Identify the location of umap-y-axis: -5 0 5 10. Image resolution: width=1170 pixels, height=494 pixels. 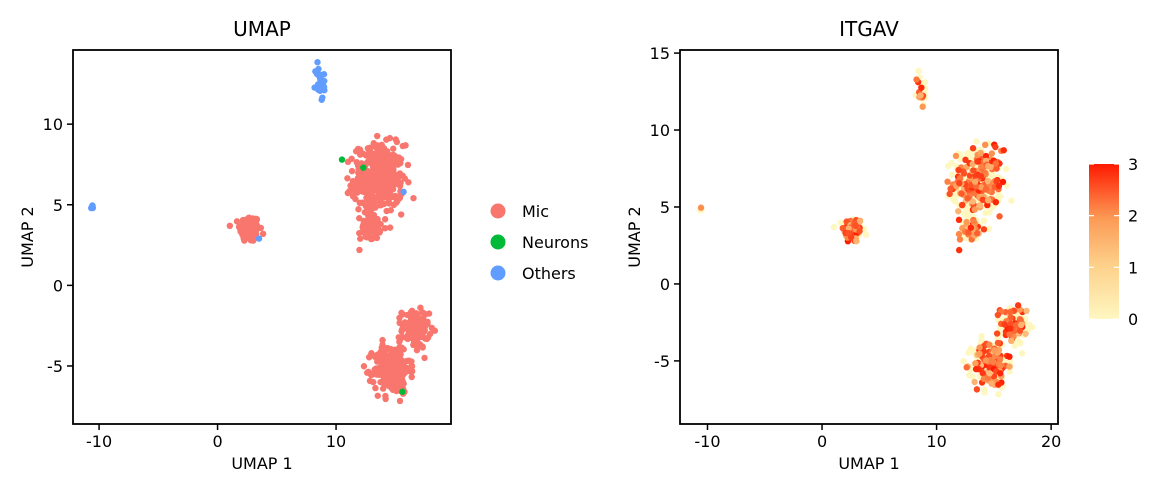
(58, 245).